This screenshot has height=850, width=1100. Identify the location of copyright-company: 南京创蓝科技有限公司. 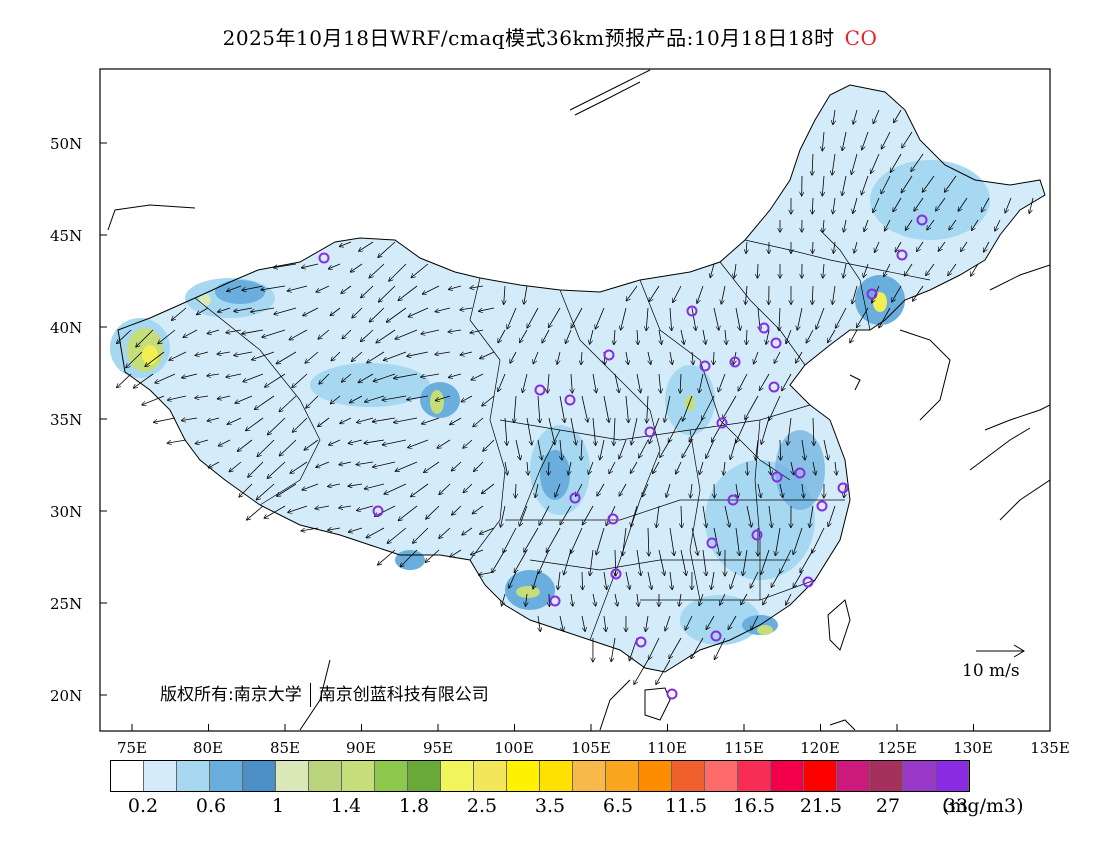
(403, 695).